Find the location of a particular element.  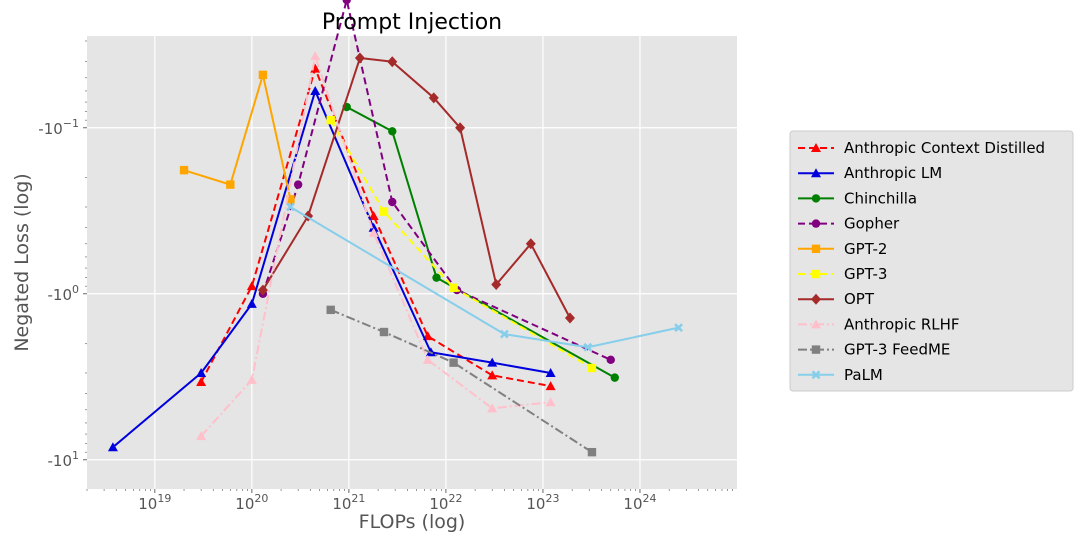

legend-item: Anthropic RLHF is located at coordinates (879, 324).